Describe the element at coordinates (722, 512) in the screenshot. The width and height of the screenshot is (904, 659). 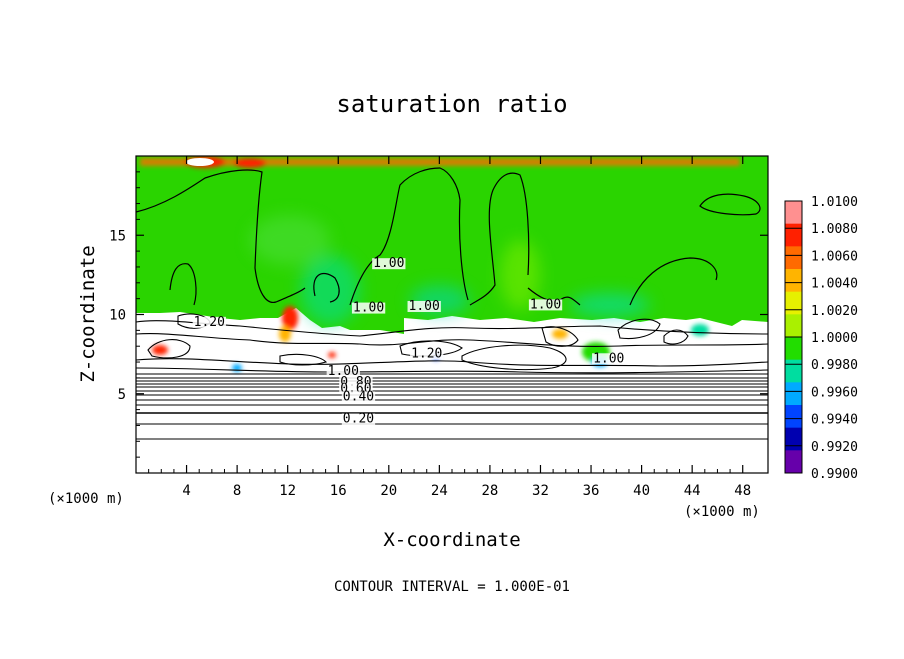
I see `x-unit-right: (×1000 m)` at that location.